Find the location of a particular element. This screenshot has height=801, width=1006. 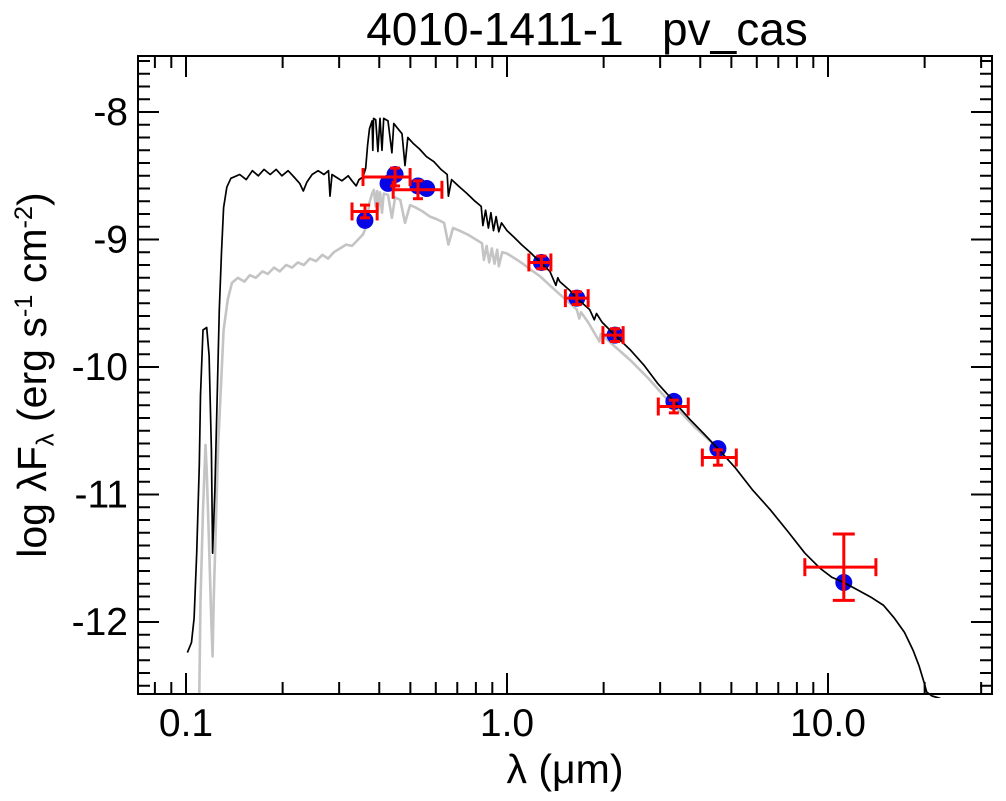

y-axis-label-part: λ is located at coordinates (45, 440).